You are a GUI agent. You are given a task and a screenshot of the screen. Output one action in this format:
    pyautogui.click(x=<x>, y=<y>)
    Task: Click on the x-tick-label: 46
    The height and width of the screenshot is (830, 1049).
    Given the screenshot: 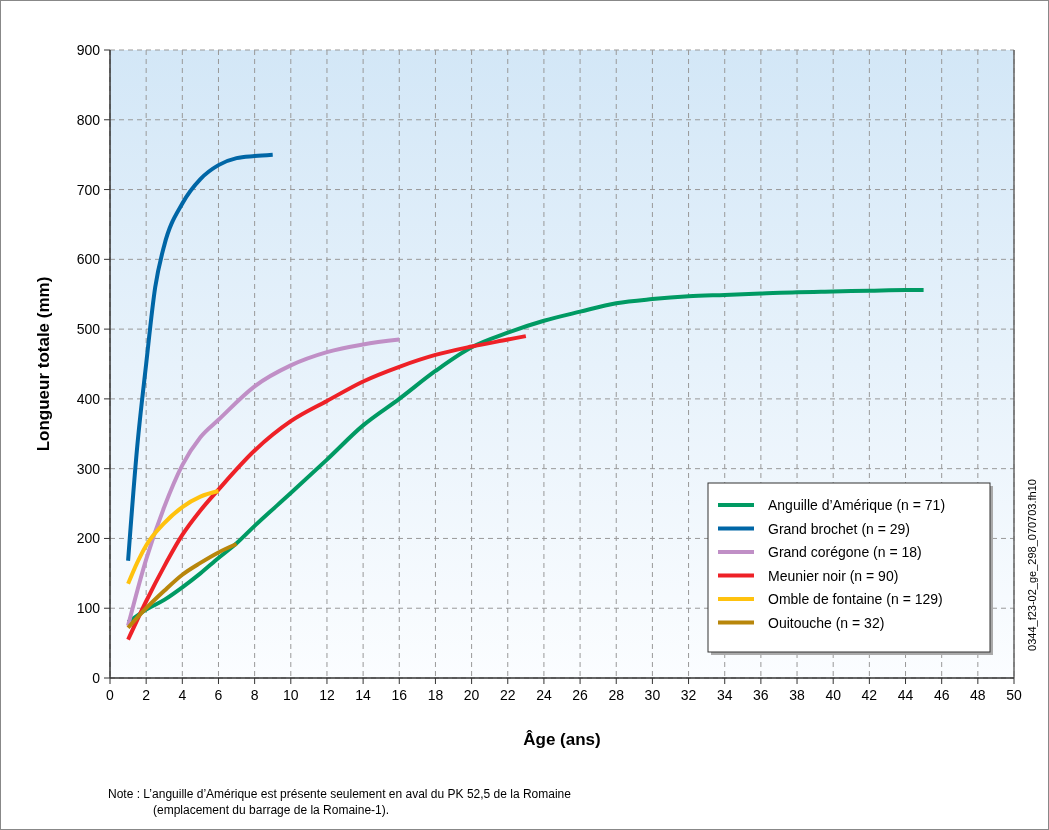 What is the action you would take?
    pyautogui.click(x=941, y=695)
    